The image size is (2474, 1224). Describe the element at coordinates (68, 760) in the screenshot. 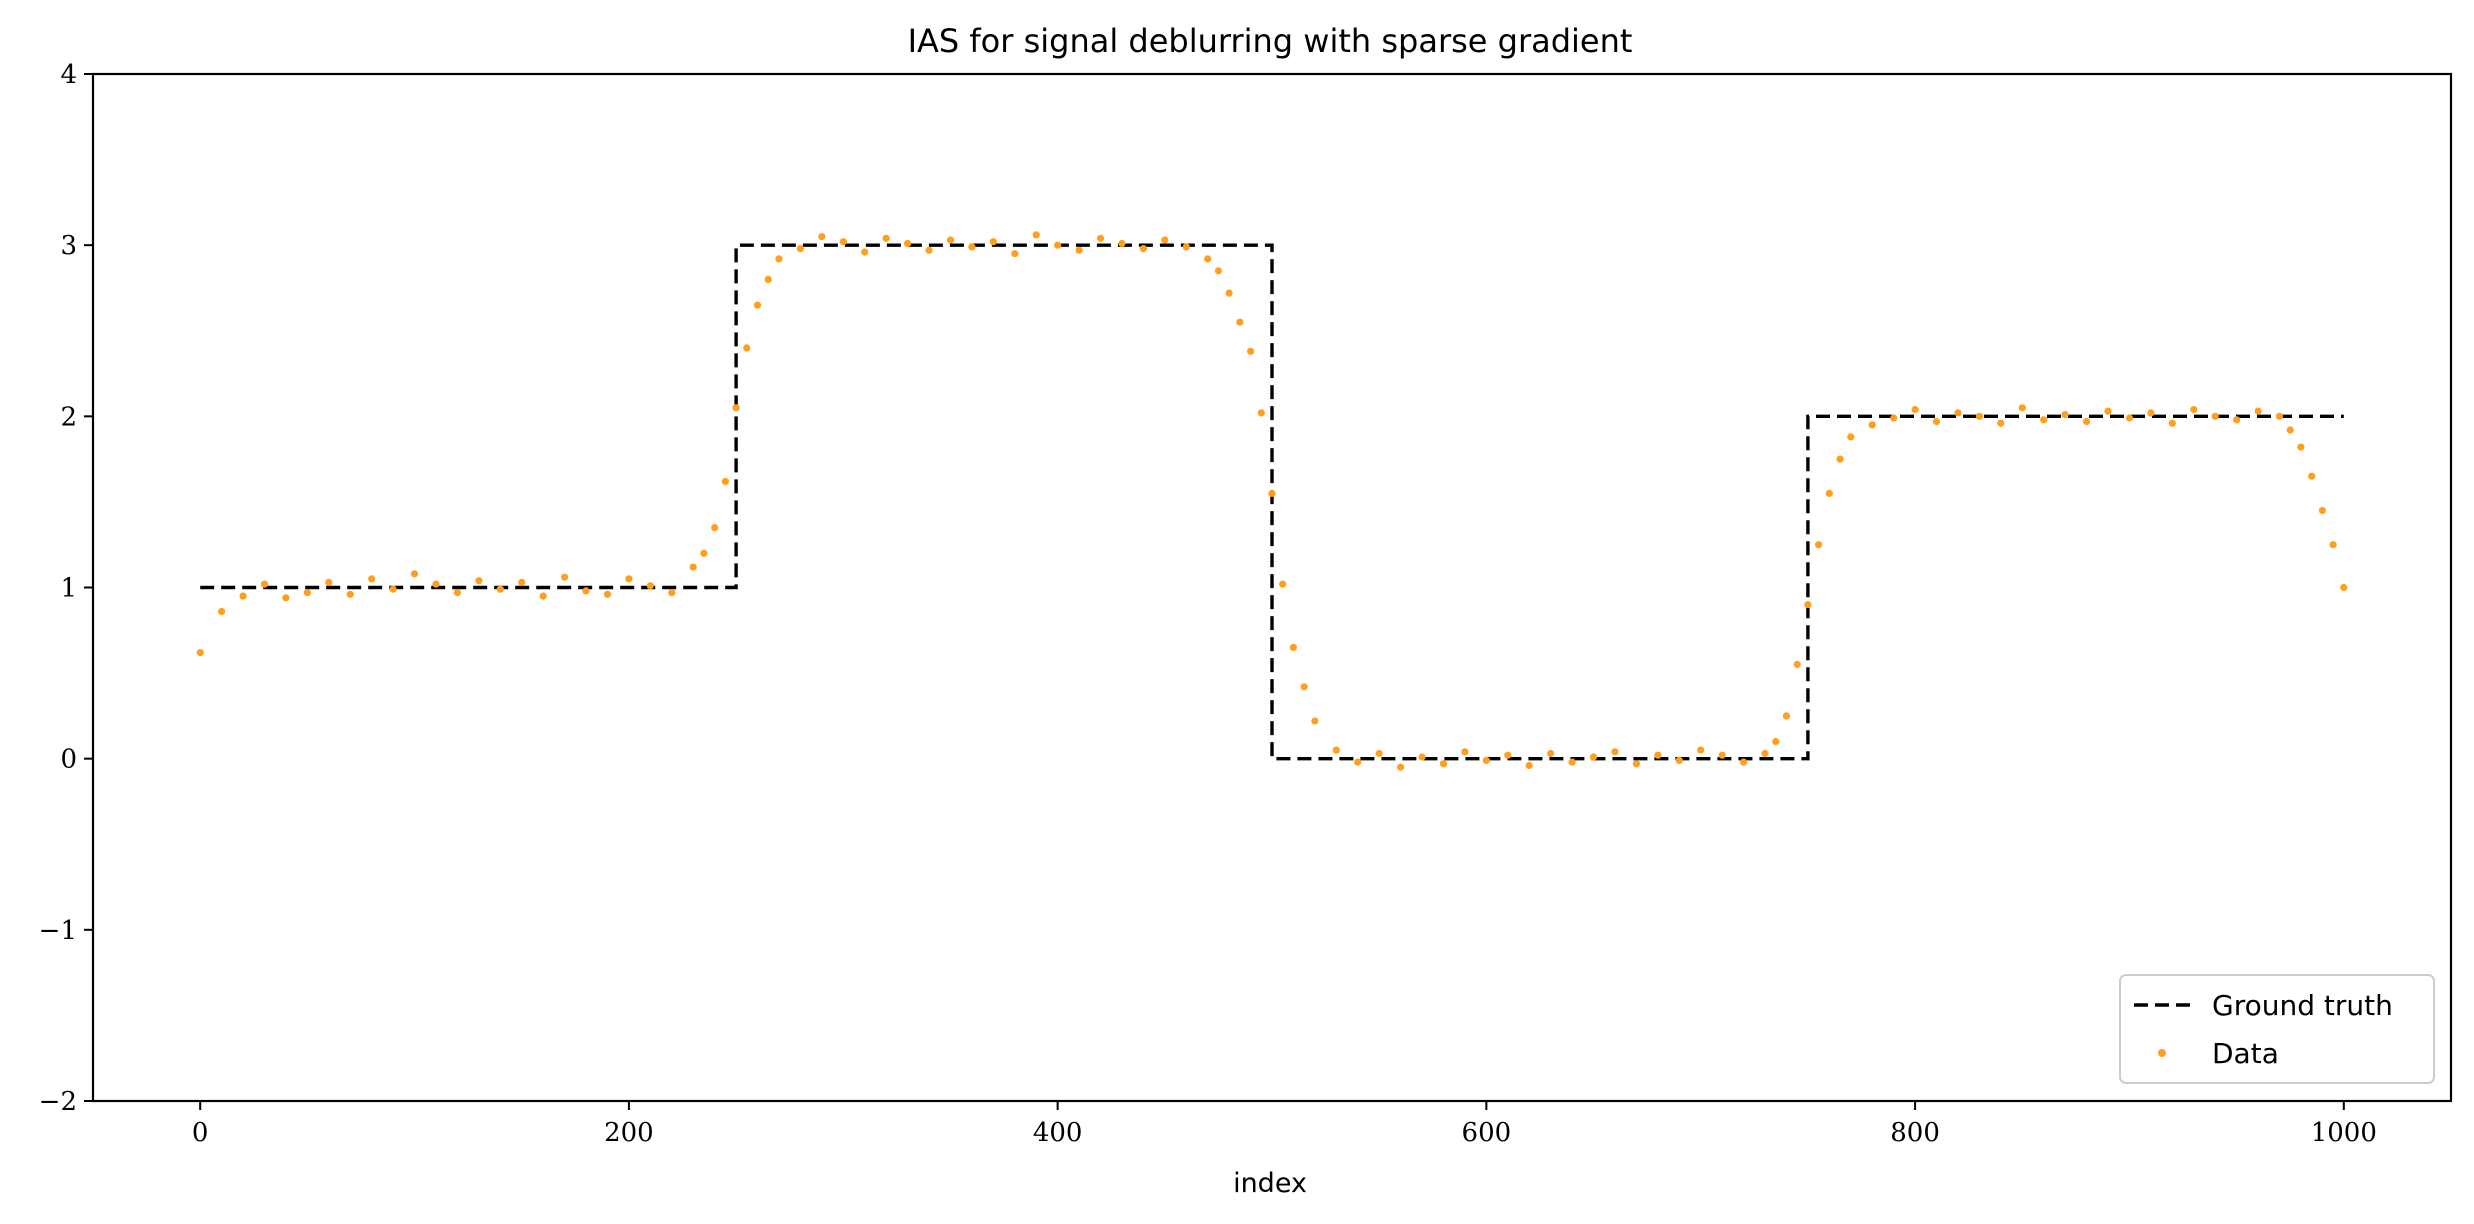

I see `y-tick-label: 0` at that location.